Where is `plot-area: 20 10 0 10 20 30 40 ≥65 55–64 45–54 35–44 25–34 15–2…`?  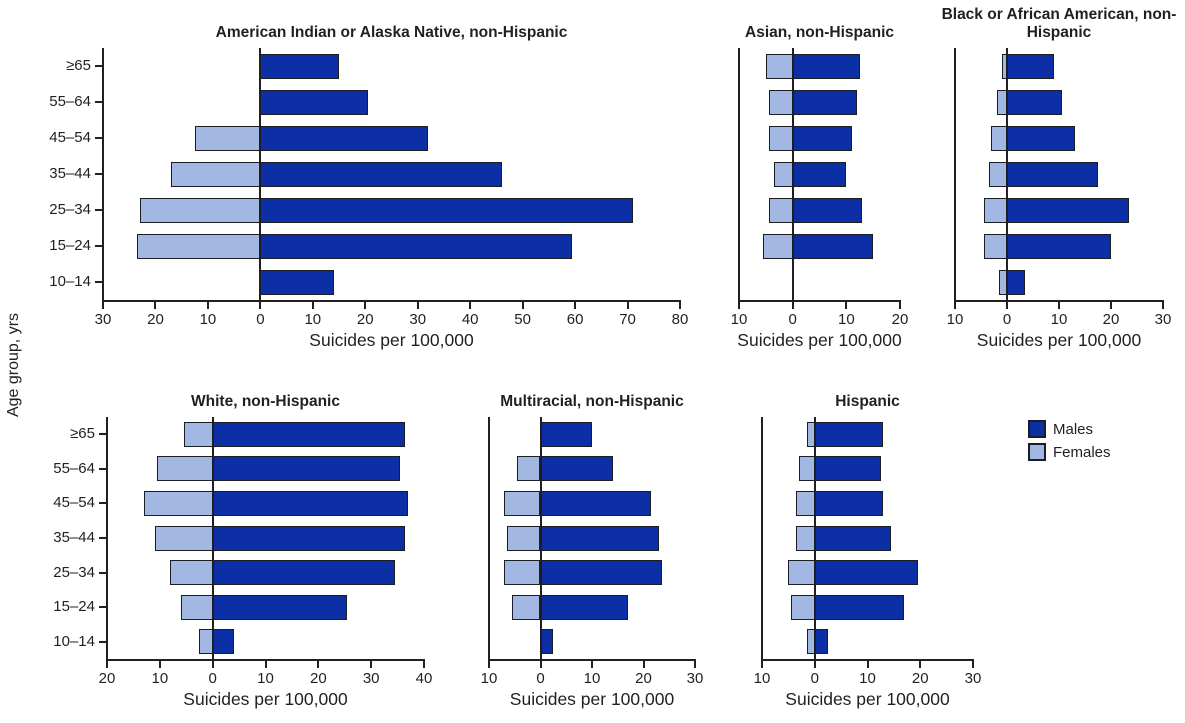 plot-area: 20 10 0 10 20 30 40 ≥65 55–64 45–54 35–44 25–34 15–2… is located at coordinates (242, 552).